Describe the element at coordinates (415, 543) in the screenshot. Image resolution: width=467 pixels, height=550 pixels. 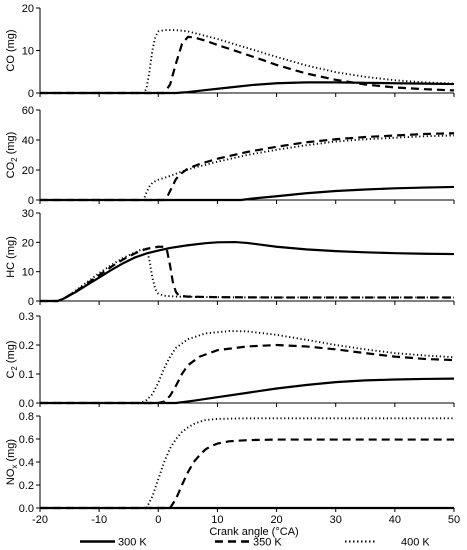
I see `legend-label-400k: 400 K` at that location.